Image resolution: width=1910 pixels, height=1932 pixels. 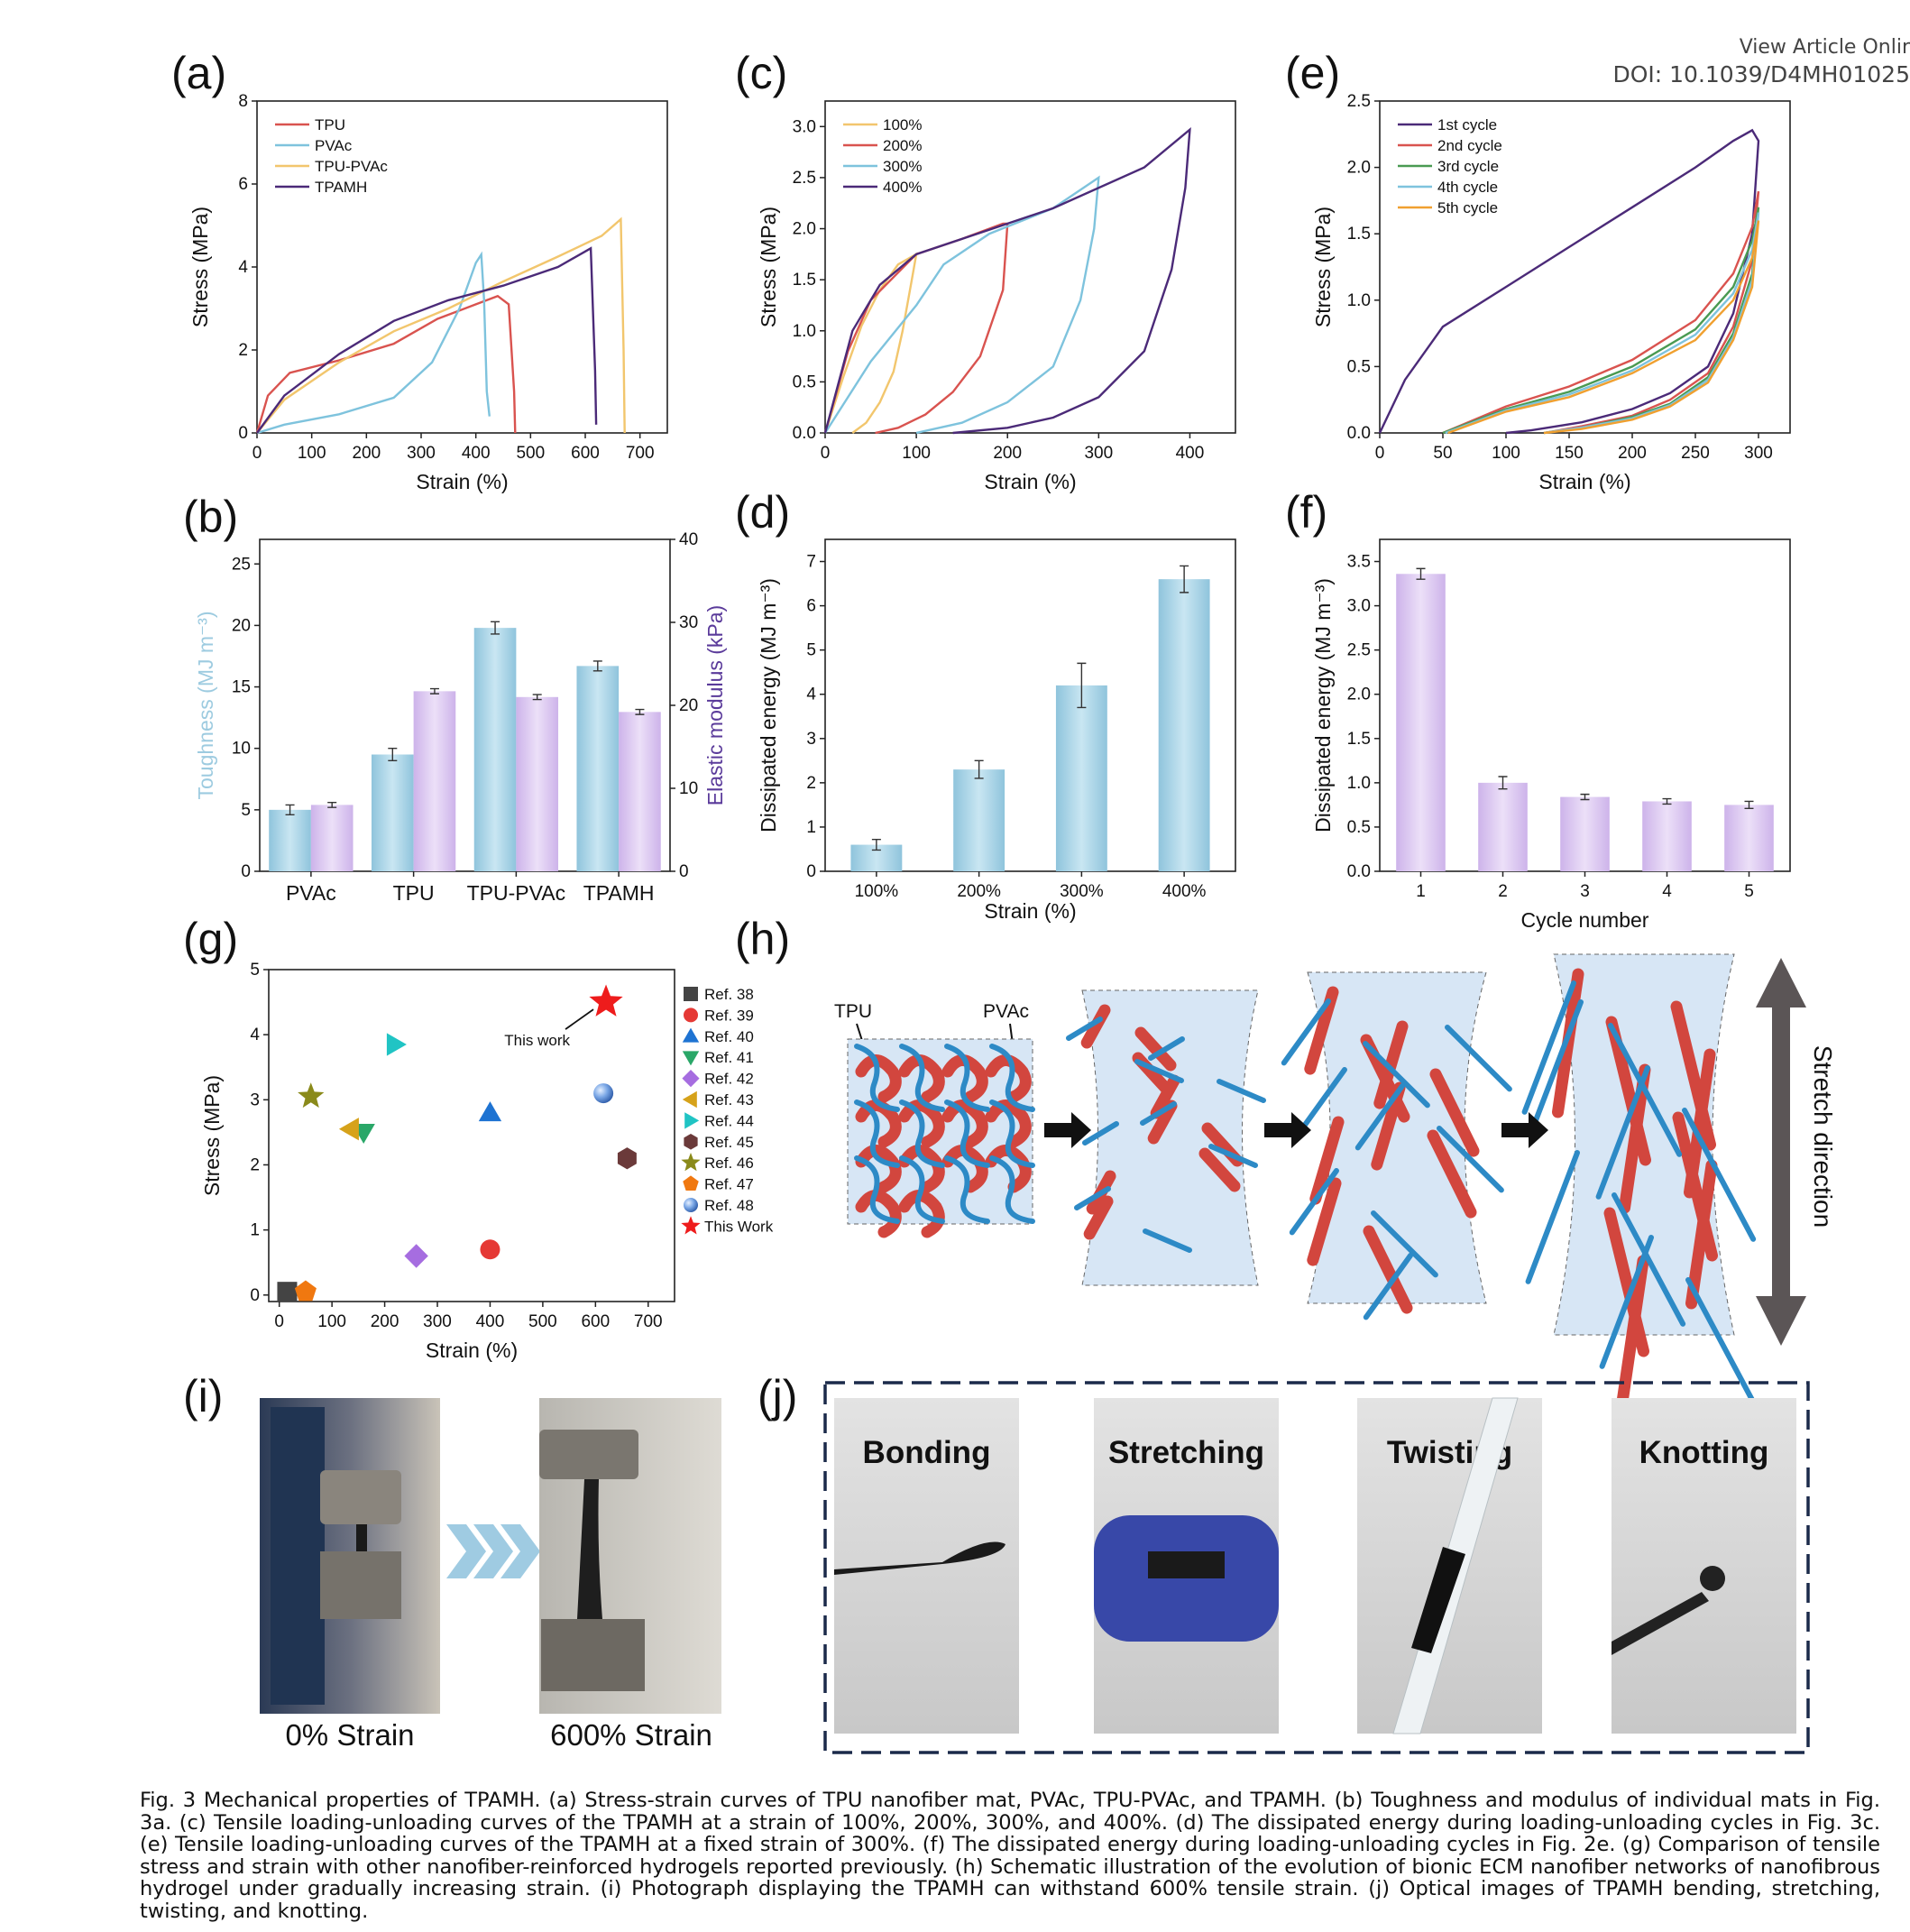 What do you see at coordinates (1467, 207) in the screenshot?
I see `legend-label-e: 5th cycle` at bounding box center [1467, 207].